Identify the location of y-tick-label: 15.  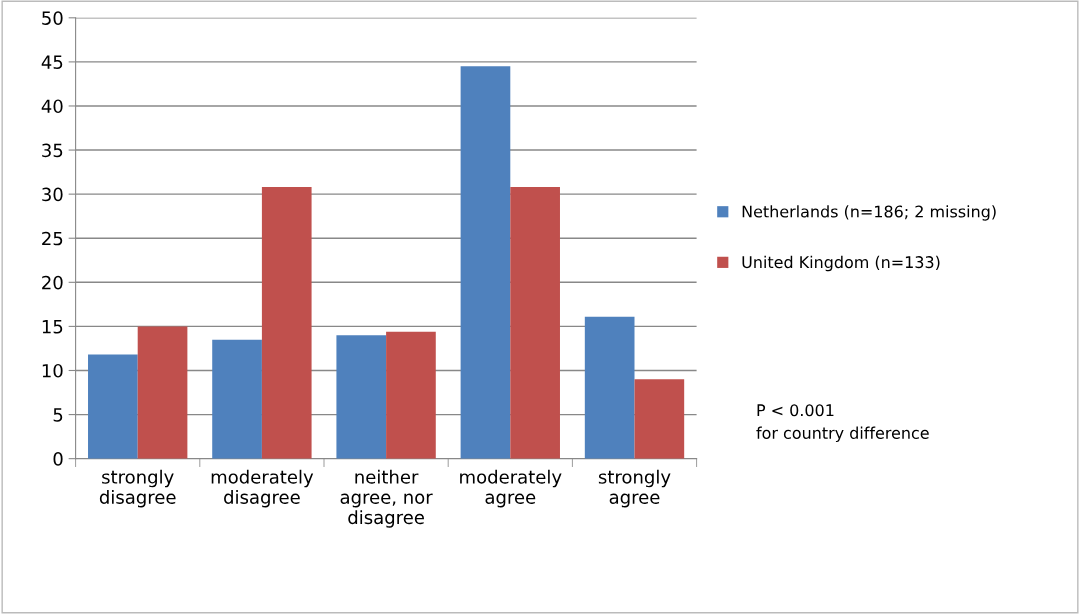
(52, 327).